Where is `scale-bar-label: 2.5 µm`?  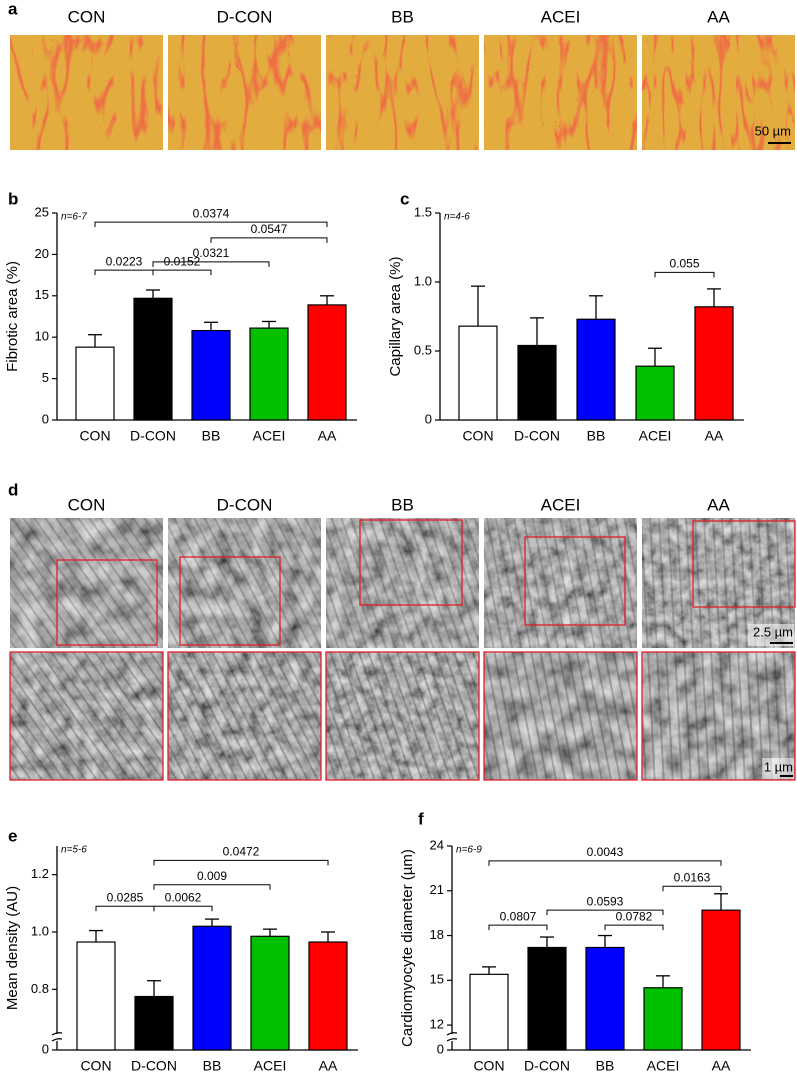 scale-bar-label: 2.5 µm is located at coordinates (773, 631).